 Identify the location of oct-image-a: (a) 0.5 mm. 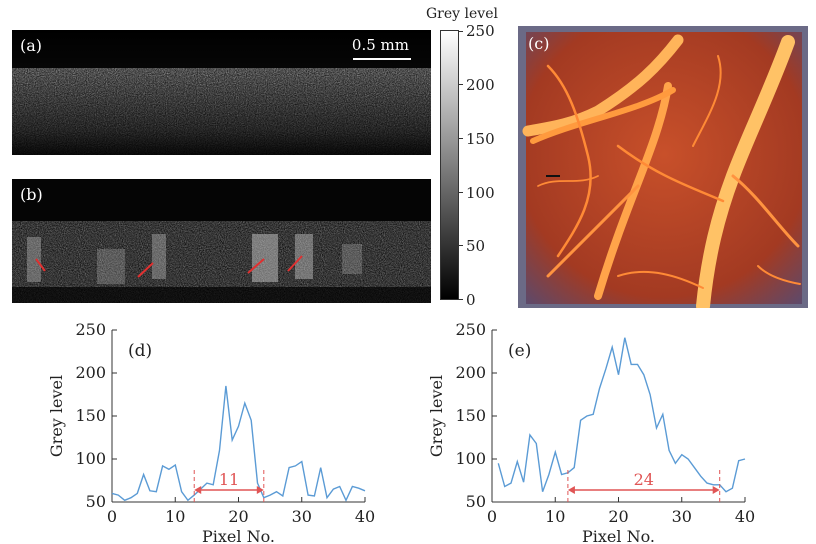
(221, 92).